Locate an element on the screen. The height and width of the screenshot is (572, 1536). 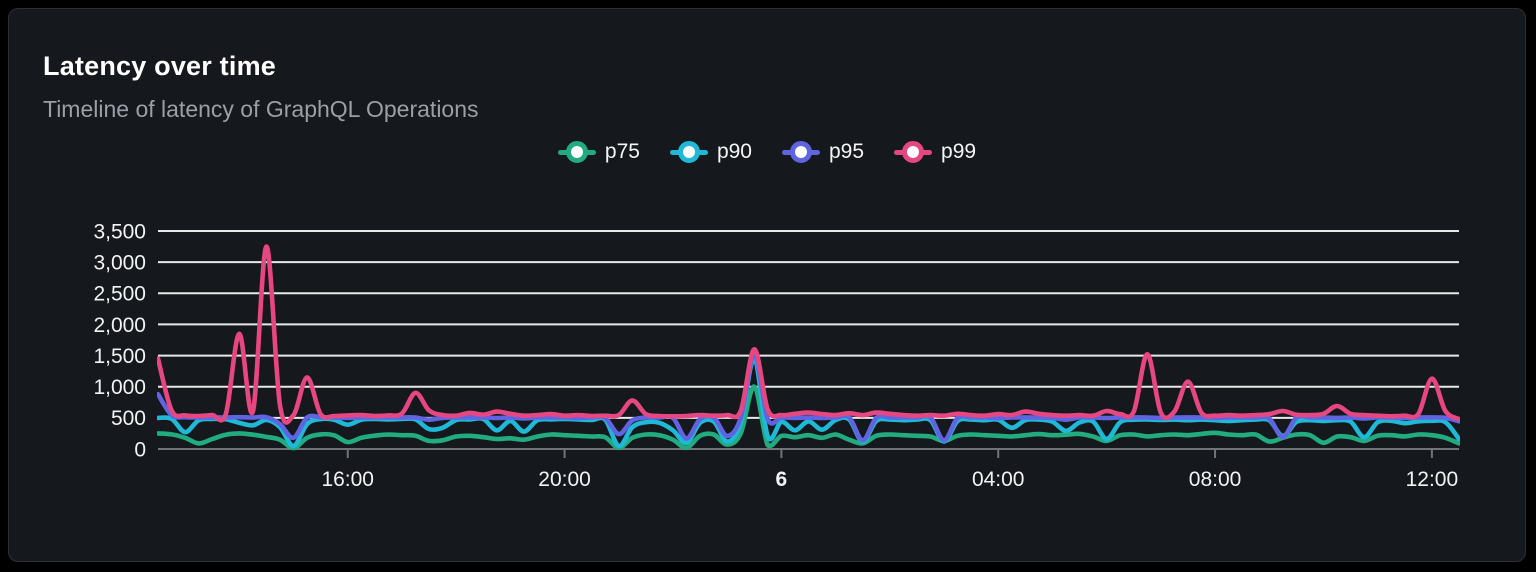
y-tick-label: 2,000 is located at coordinates (119, 325).